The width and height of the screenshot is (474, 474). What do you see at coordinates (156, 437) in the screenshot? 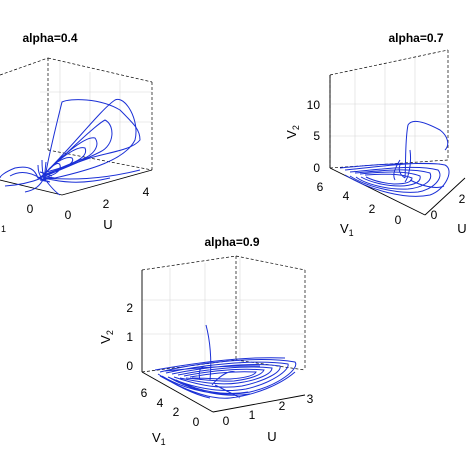
I see `panel3-v1-label-main: V` at bounding box center [156, 437].